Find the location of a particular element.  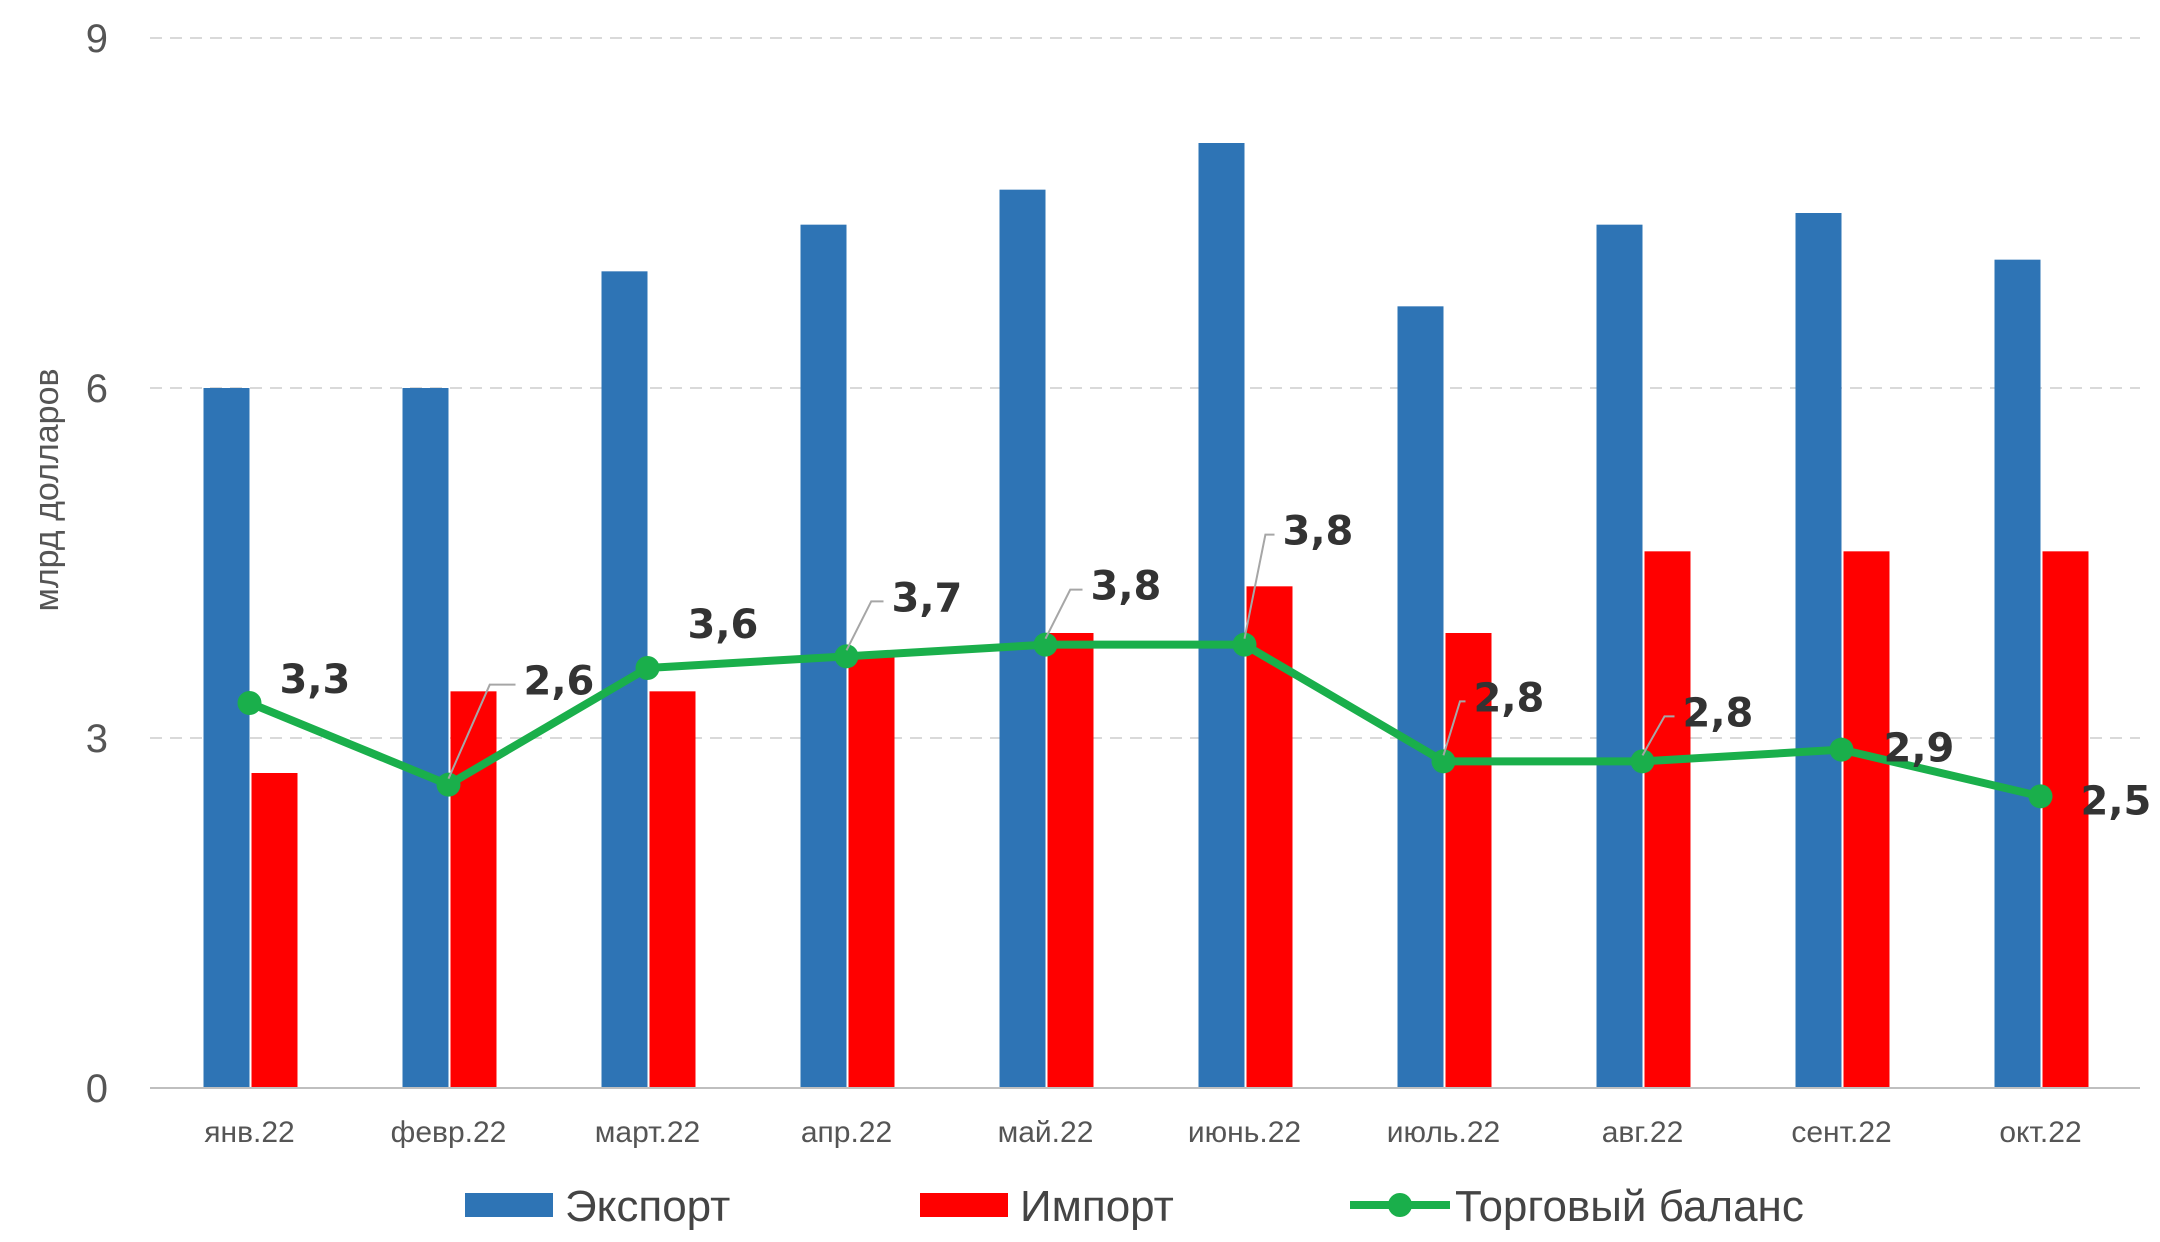

legend-swatch-export is located at coordinates (509, 1205).